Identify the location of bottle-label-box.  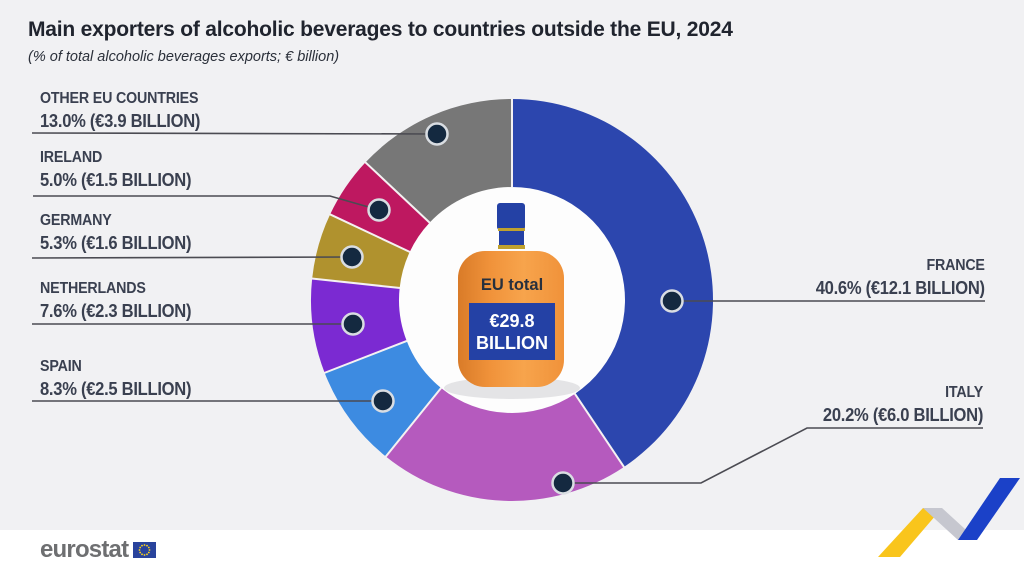
(512, 331).